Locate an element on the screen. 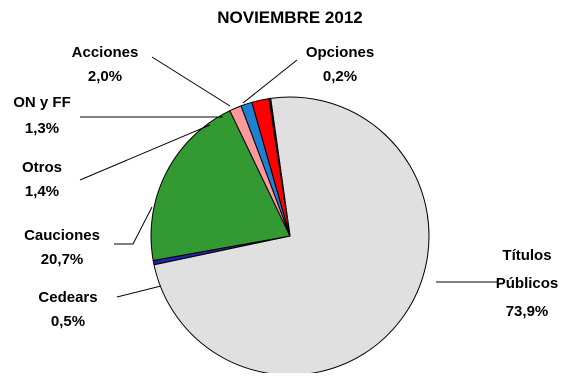 The height and width of the screenshot is (378, 574). slice-label-acciones-line-0: Acciones is located at coordinates (105, 52).